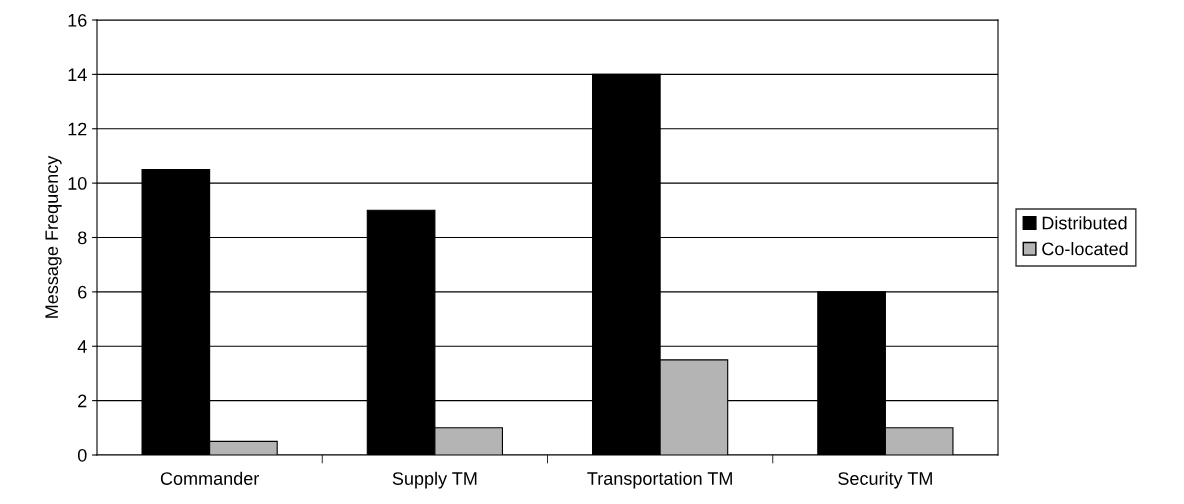 The width and height of the screenshot is (1184, 504). What do you see at coordinates (53, 236) in the screenshot?
I see `y-axis-title: Message Frequency` at bounding box center [53, 236].